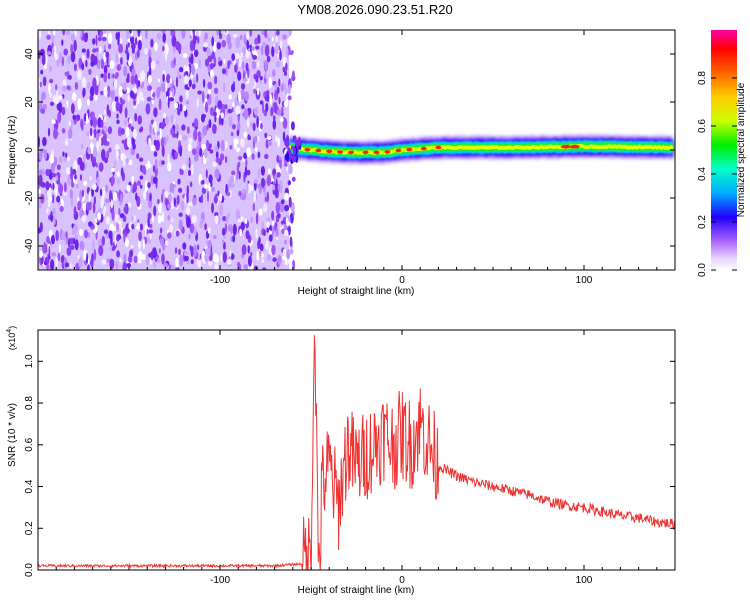 The width and height of the screenshot is (750, 600). I want to click on figure-title: YM08.2026.090.23.51.R20, so click(374, 9).